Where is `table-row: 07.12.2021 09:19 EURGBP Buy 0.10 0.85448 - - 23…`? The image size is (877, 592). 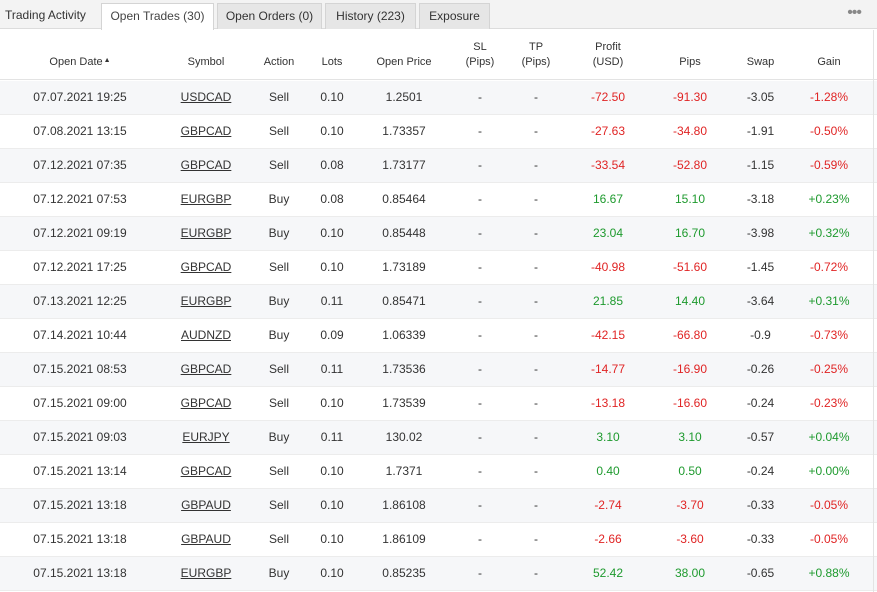
table-row: 07.12.2021 09:19 EURGBP Buy 0.10 0.85448 - - 23… is located at coordinates (438, 234).